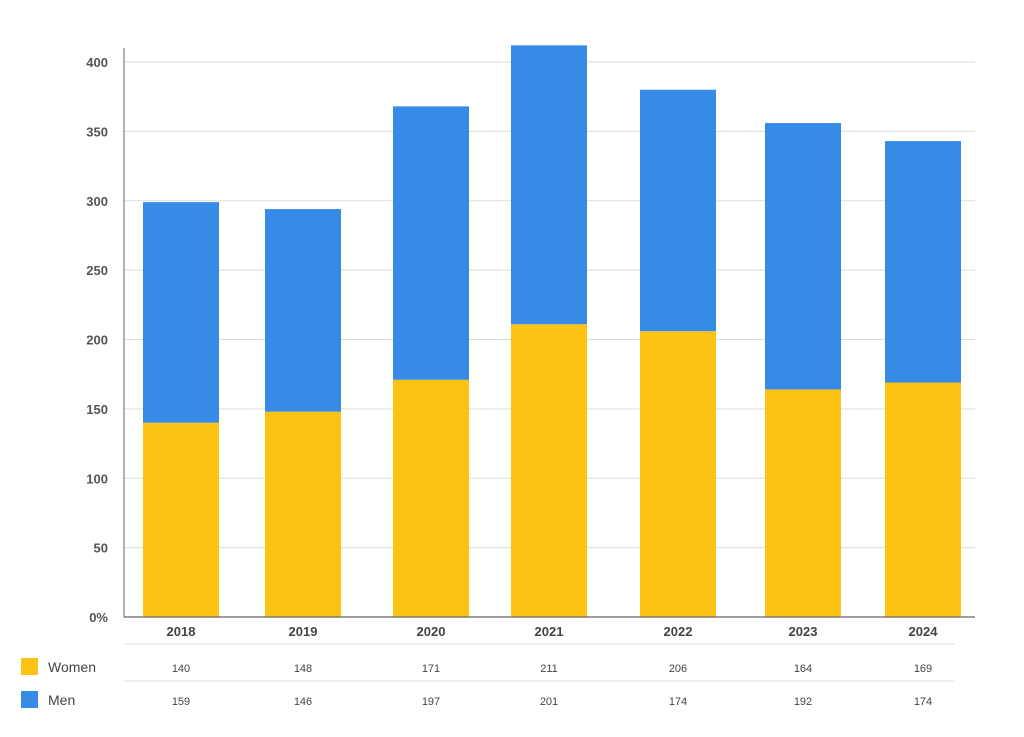 This screenshot has width=1024, height=737. Describe the element at coordinates (97, 478) in the screenshot. I see `y-tick-label: 100` at that location.